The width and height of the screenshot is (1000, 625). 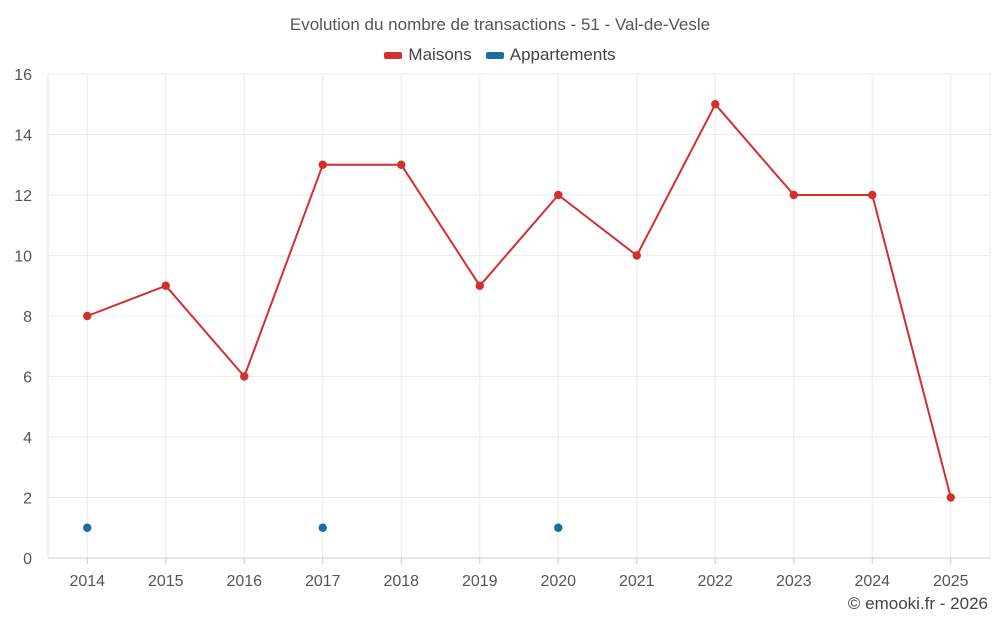 I want to click on y-tick-label-16: 16, so click(x=23, y=75).